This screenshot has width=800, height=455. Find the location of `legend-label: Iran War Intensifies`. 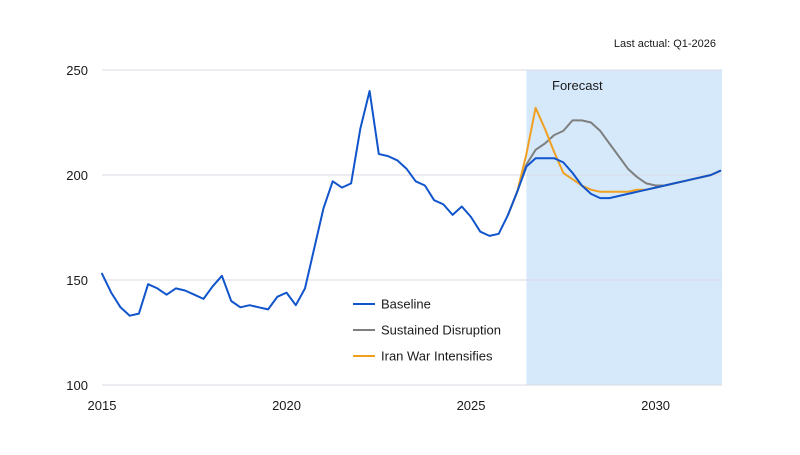

legend-label: Iran War Intensifies is located at coordinates (437, 356).